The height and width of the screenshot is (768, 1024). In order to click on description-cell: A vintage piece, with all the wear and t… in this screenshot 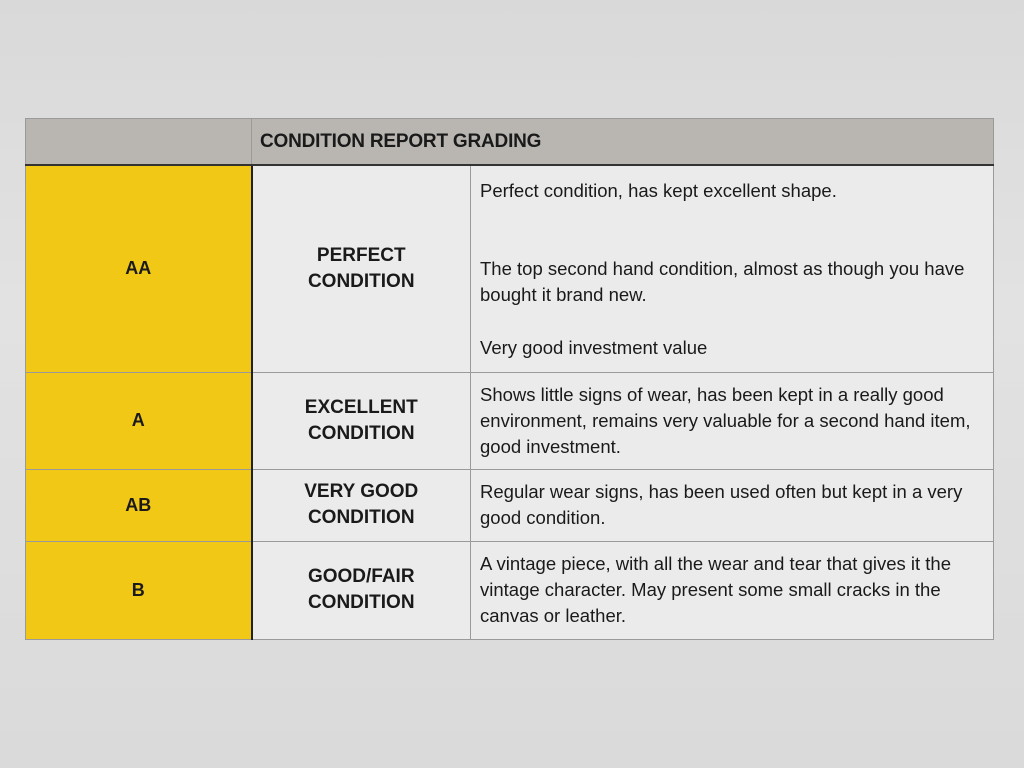, I will do `click(732, 590)`.